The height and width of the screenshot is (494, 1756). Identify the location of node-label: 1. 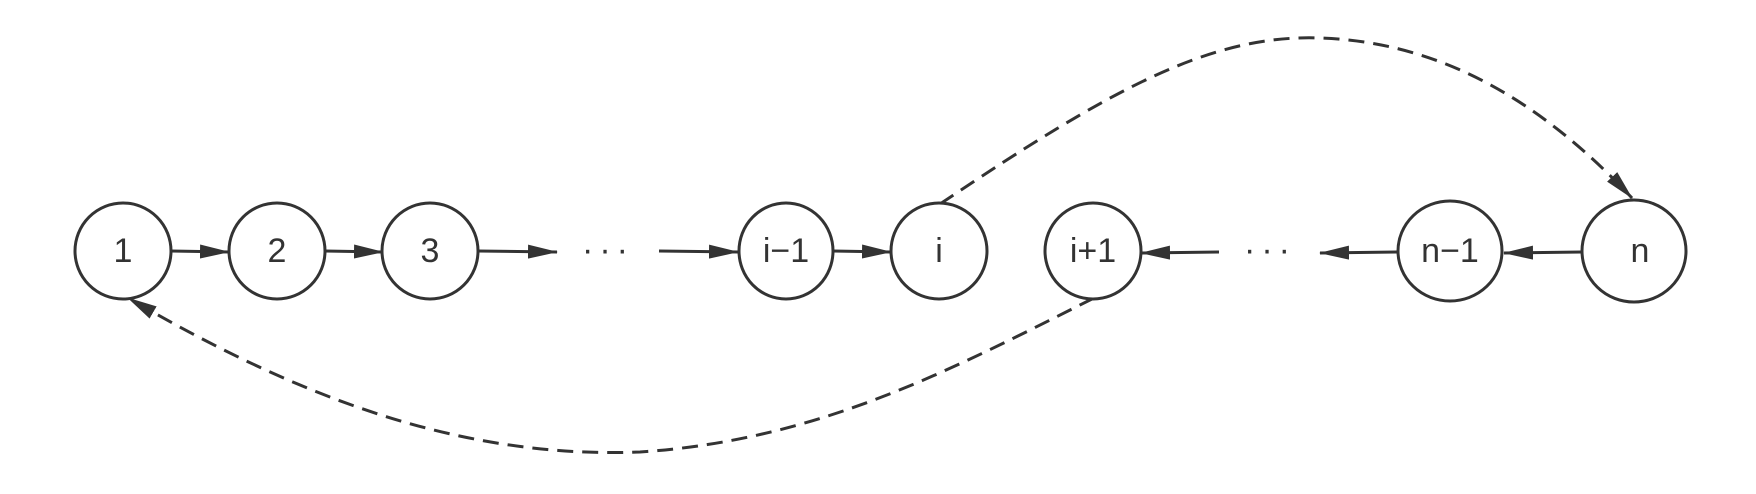
(123, 251).